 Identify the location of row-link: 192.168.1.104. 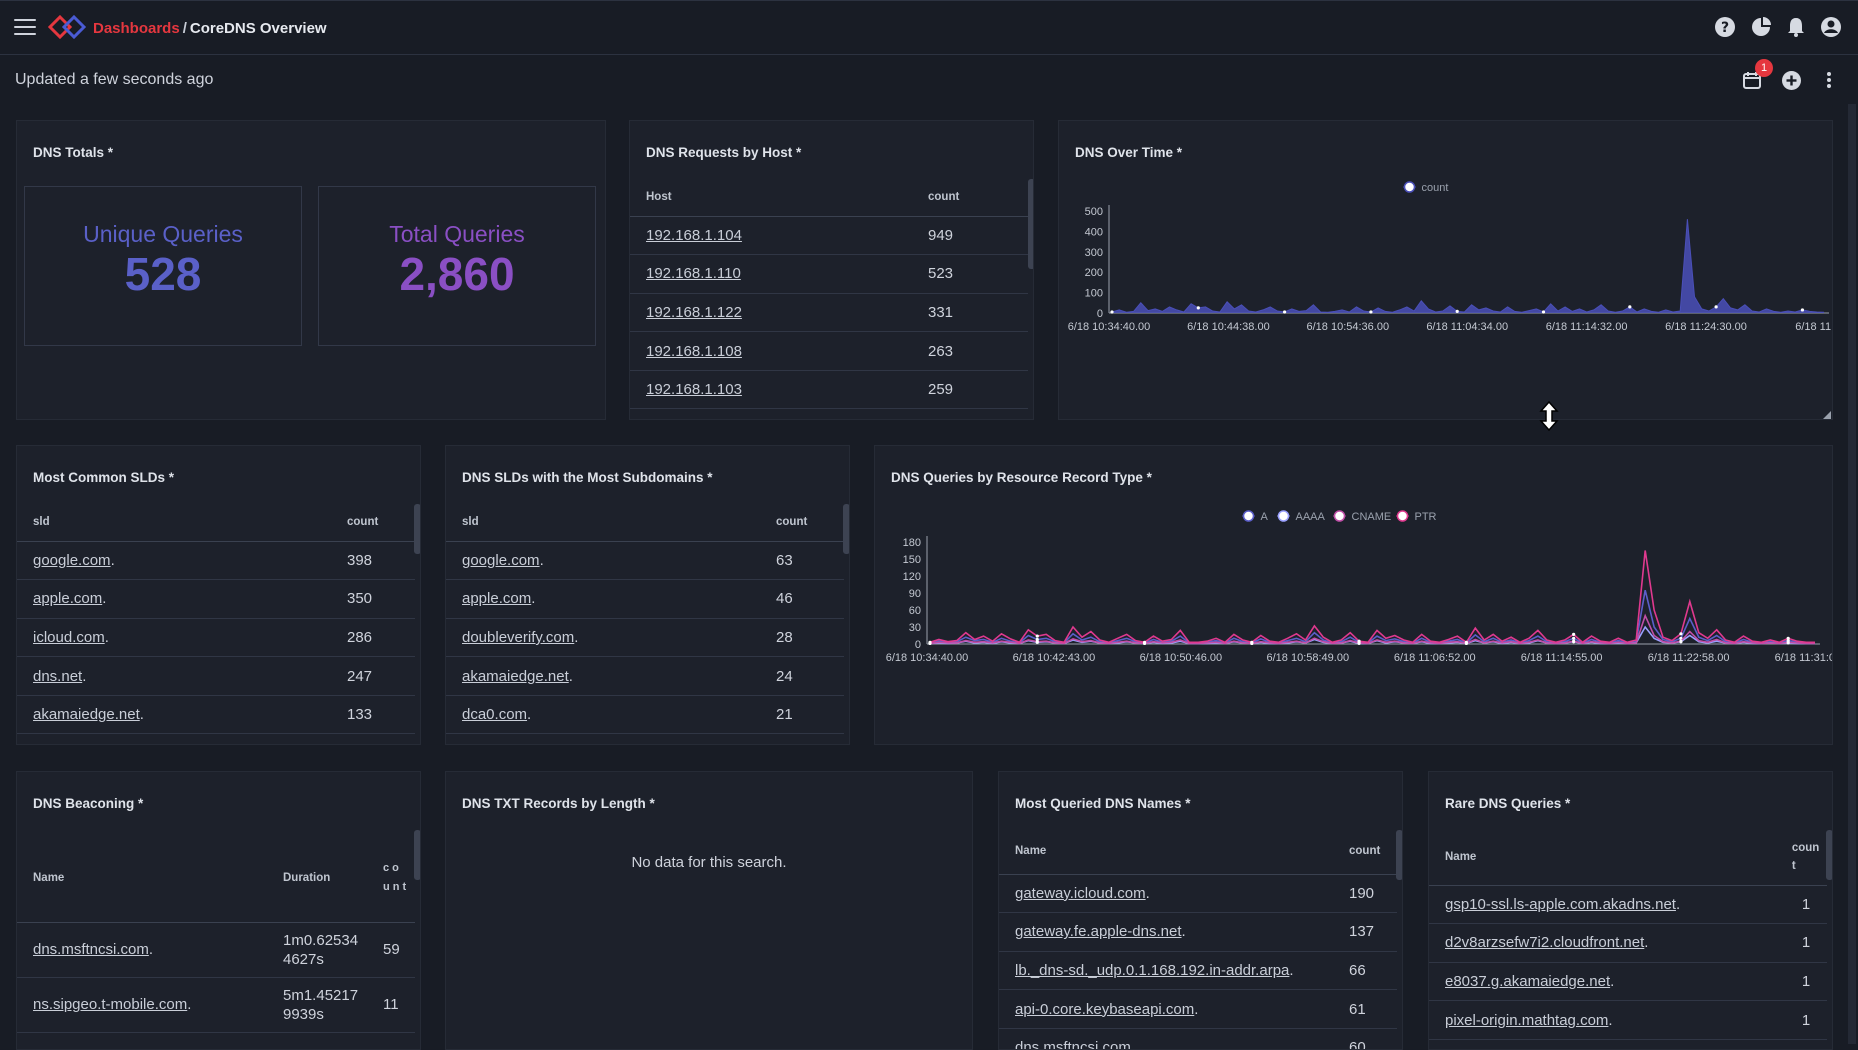
(694, 235).